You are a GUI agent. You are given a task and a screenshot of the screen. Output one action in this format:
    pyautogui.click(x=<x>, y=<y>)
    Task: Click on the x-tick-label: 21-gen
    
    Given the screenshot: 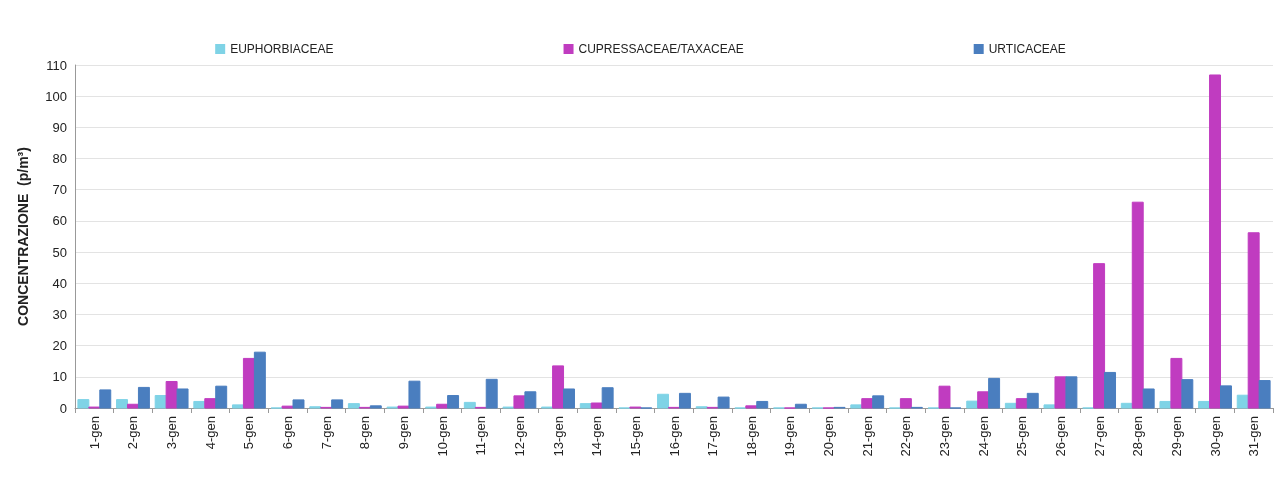 What is the action you would take?
    pyautogui.click(x=867, y=436)
    